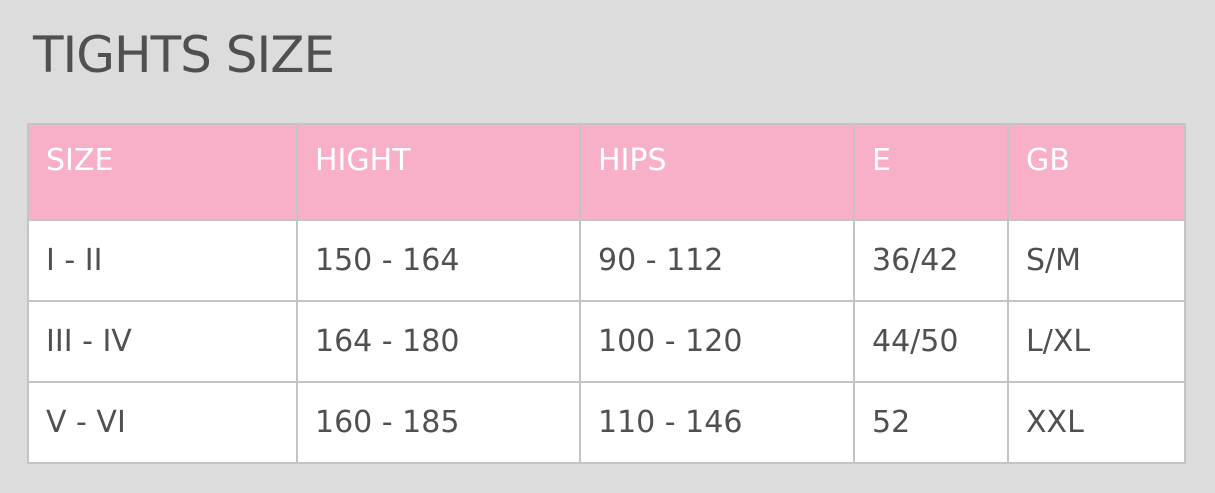 This screenshot has width=1215, height=493. I want to click on cell: 36/42, so click(931, 260).